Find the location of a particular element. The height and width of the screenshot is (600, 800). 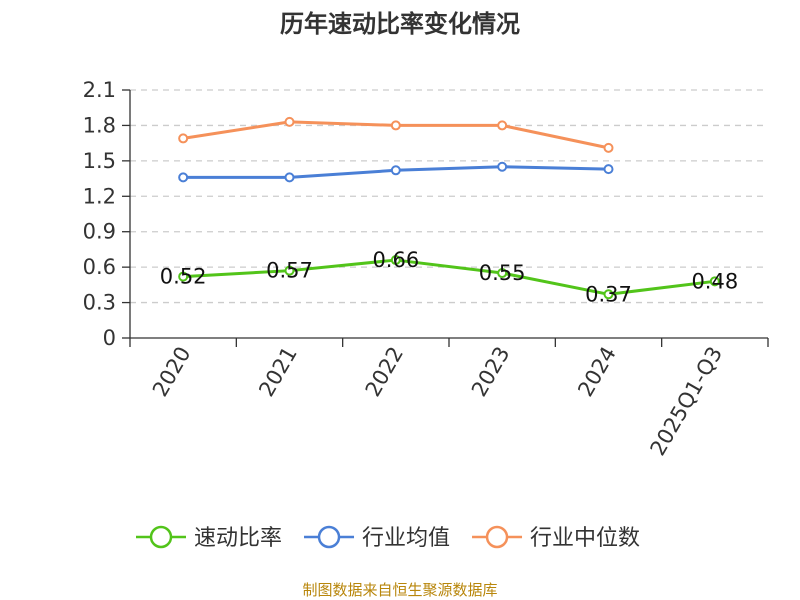

x-tick-label-2024: 2024 is located at coordinates (597, 372).